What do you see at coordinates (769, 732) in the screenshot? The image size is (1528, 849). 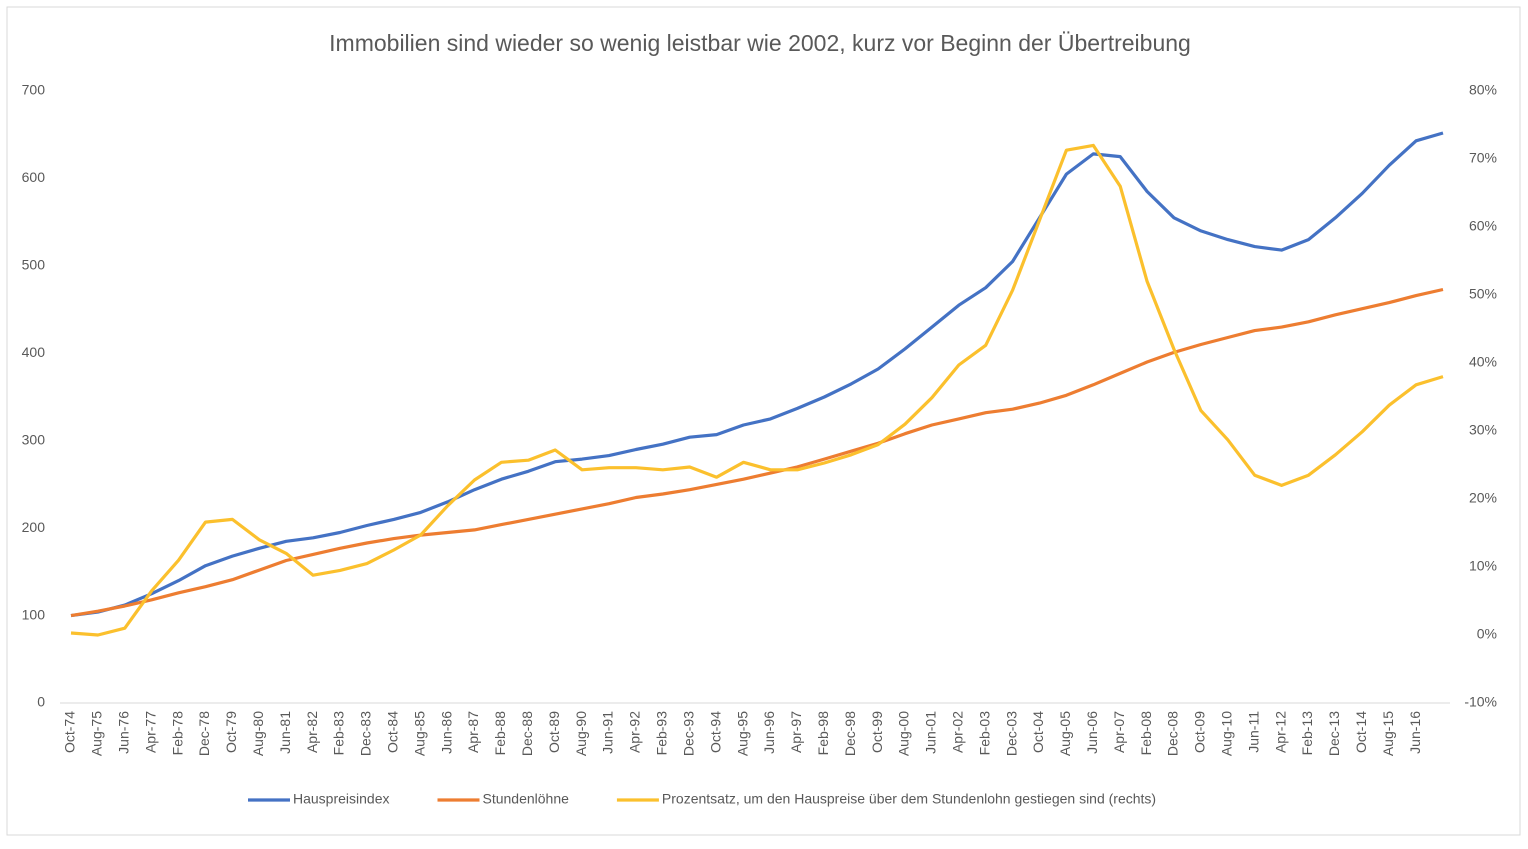 I see `x-tick-label: Jun-96` at bounding box center [769, 732].